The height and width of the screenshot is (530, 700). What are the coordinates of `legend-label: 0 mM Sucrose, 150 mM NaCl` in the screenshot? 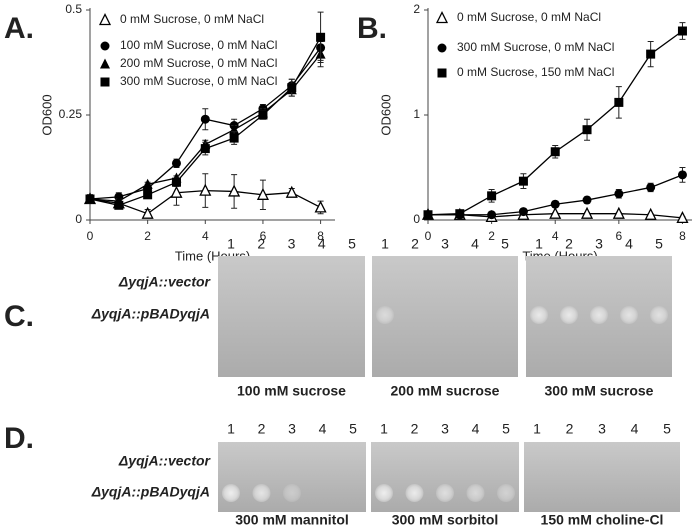 It's located at (535, 72).